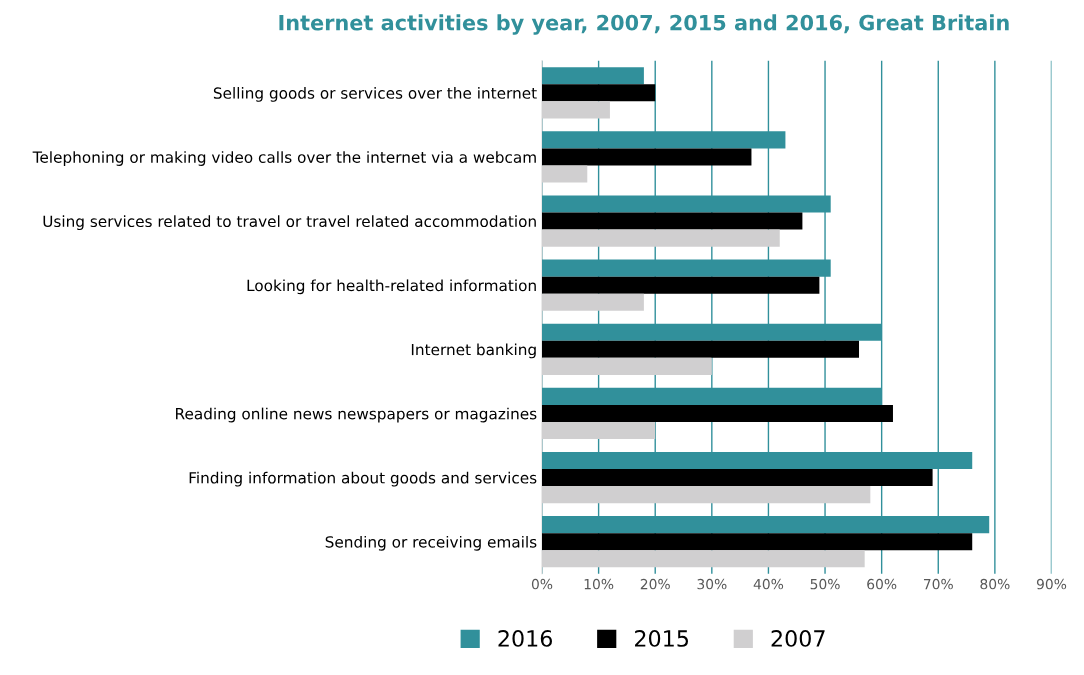 This screenshot has width=1084, height=675. Describe the element at coordinates (431, 543) in the screenshot. I see `y-tick-label: Sending or receiving emails` at that location.